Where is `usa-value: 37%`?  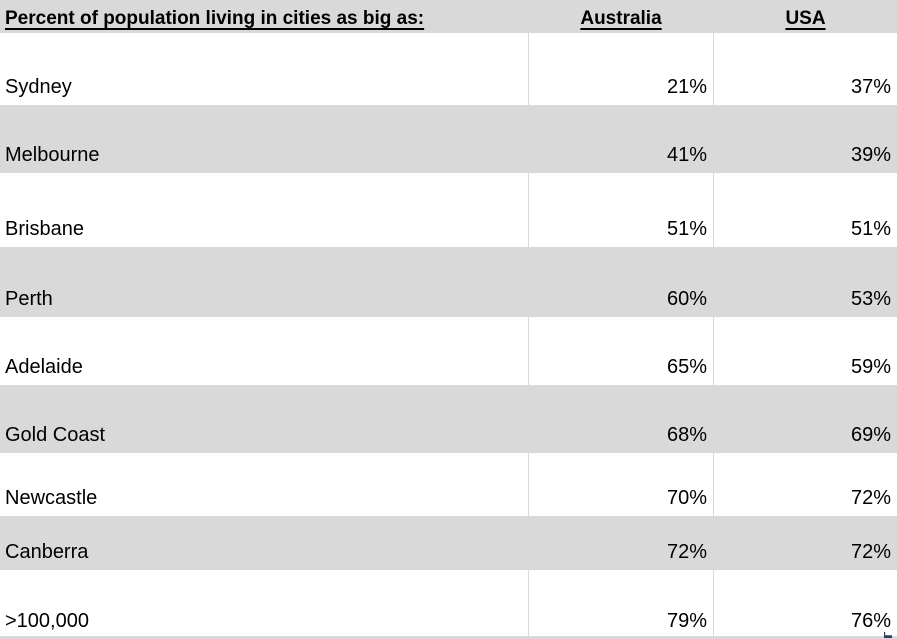
usa-value: 37% is located at coordinates (870, 87).